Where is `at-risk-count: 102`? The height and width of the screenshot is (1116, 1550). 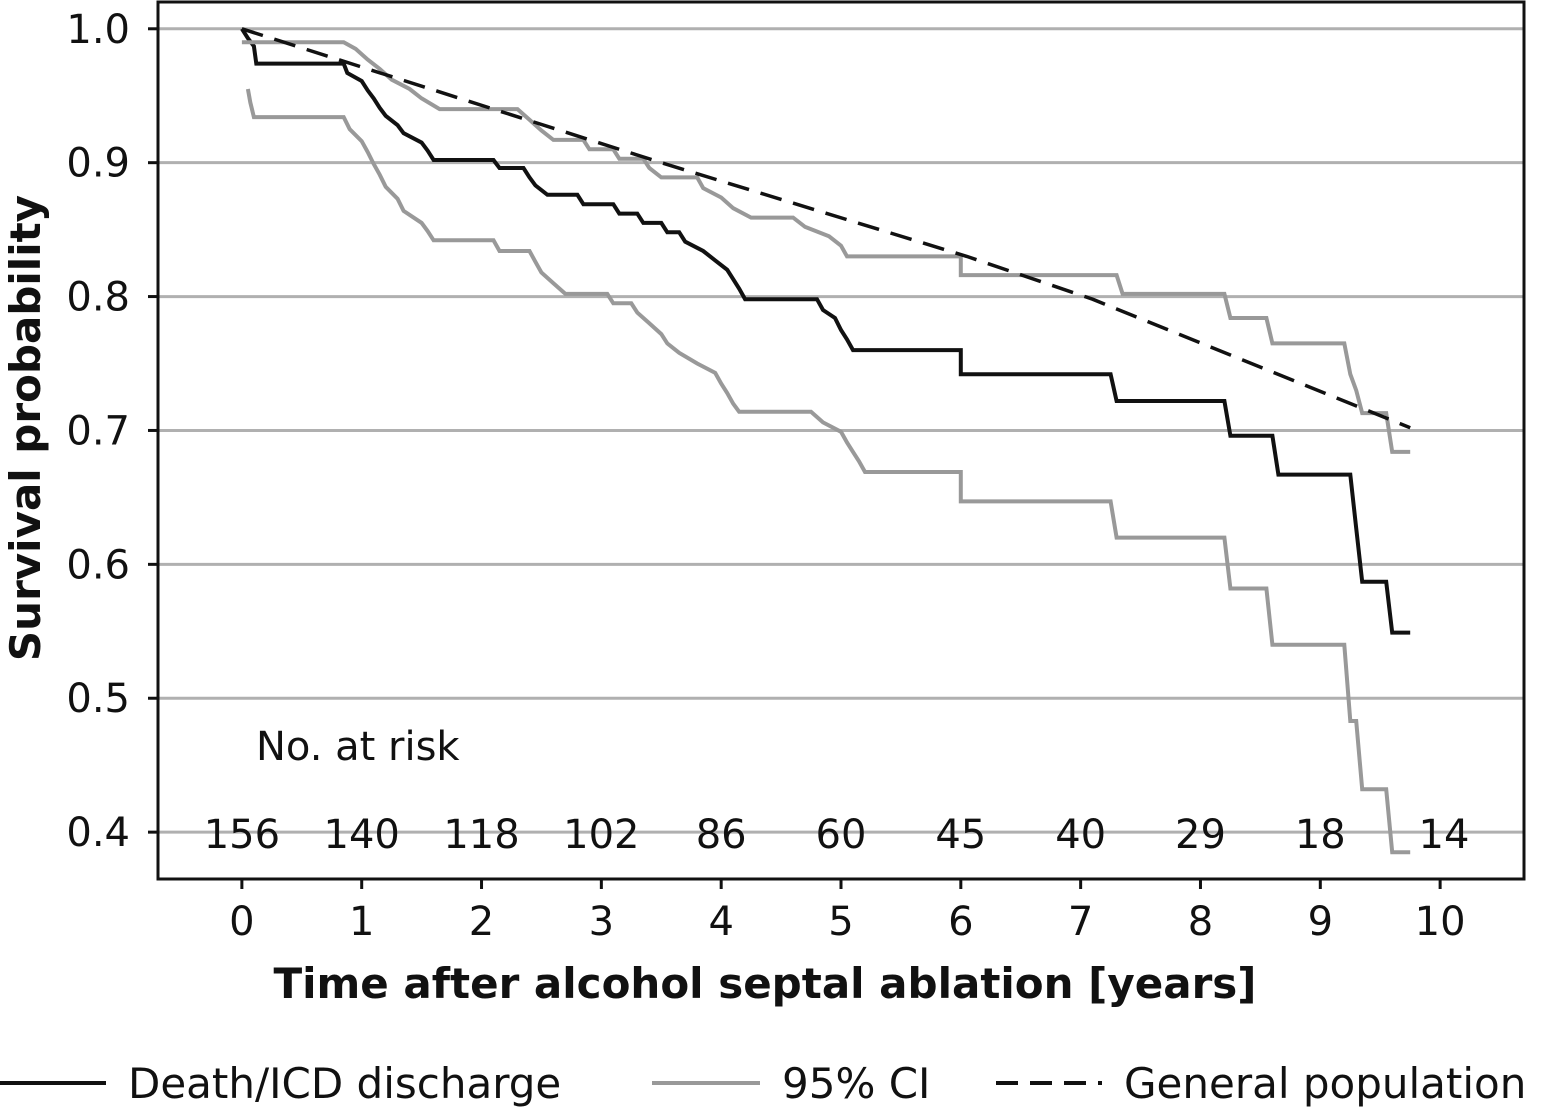 at-risk-count: 102 is located at coordinates (601, 835).